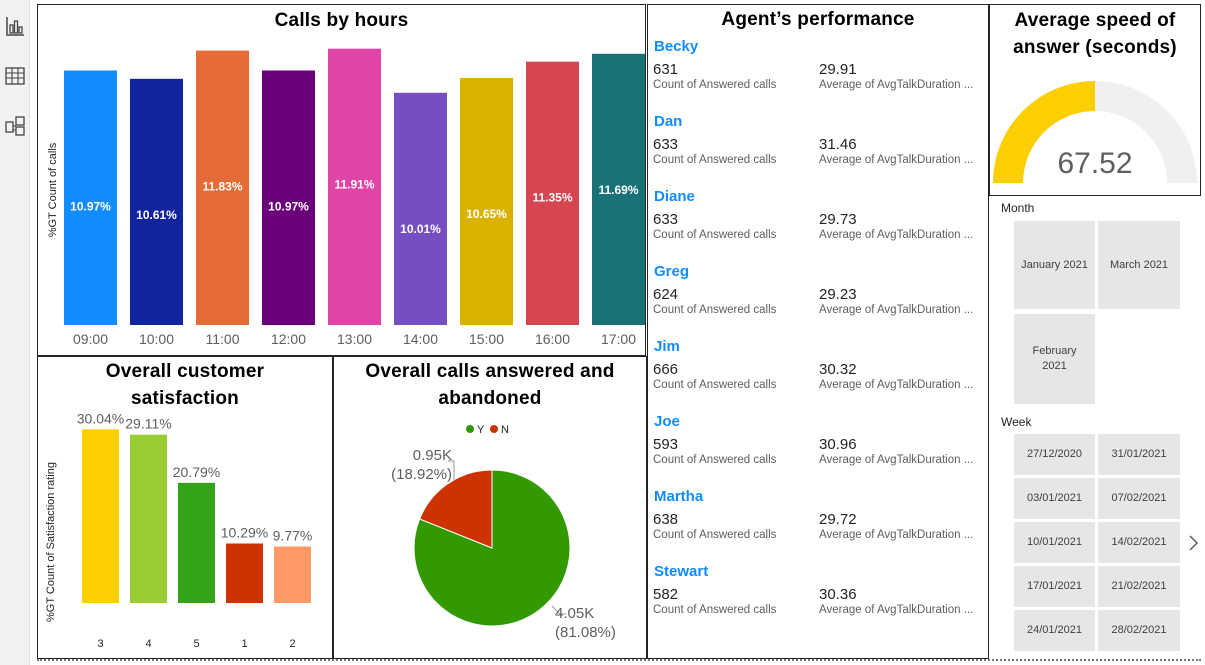 This screenshot has width=1205, height=665. I want to click on month-tile: February 2021, so click(1054, 359).